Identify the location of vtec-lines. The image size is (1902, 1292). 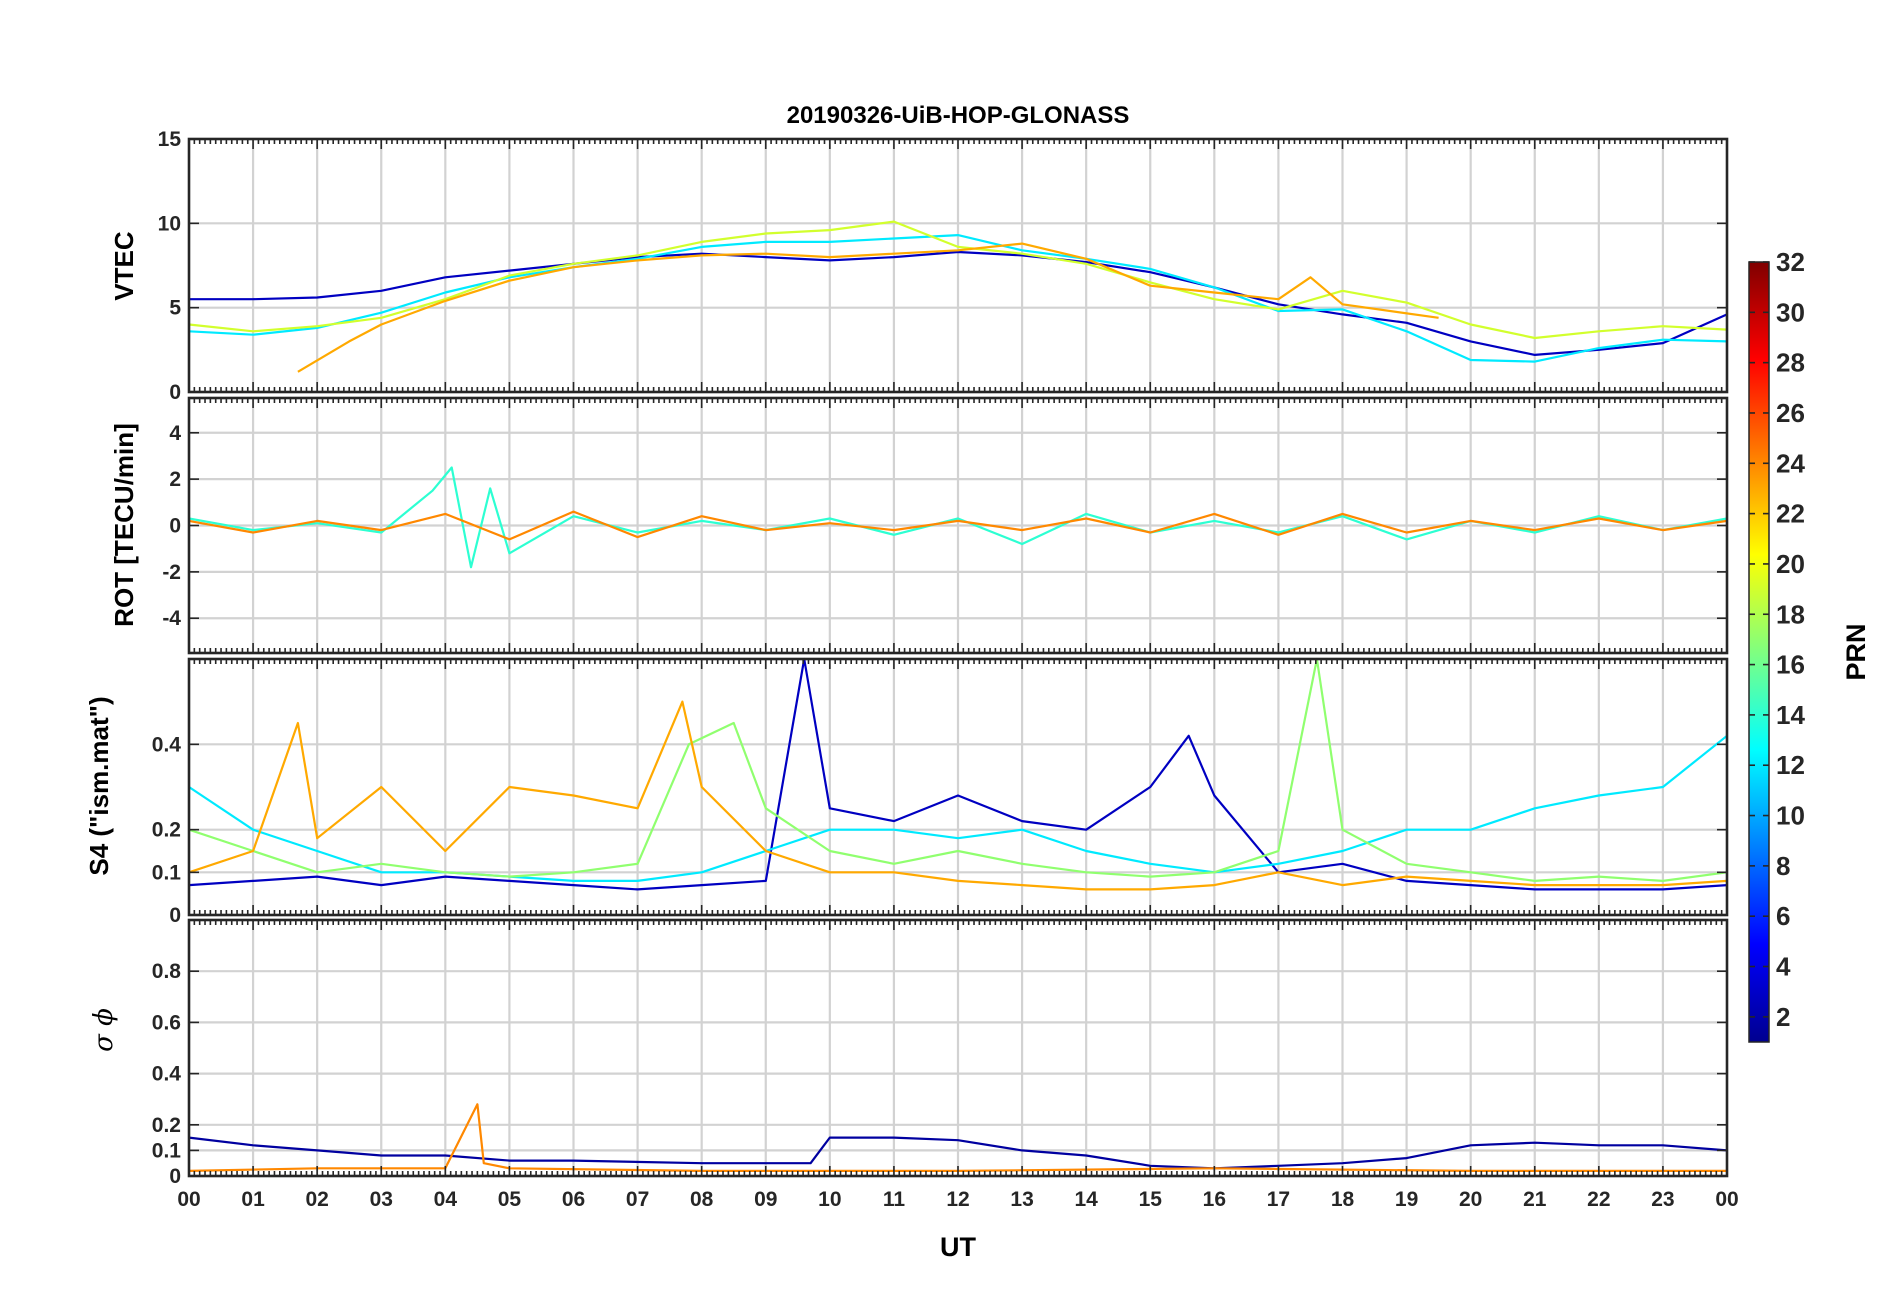
(958, 296).